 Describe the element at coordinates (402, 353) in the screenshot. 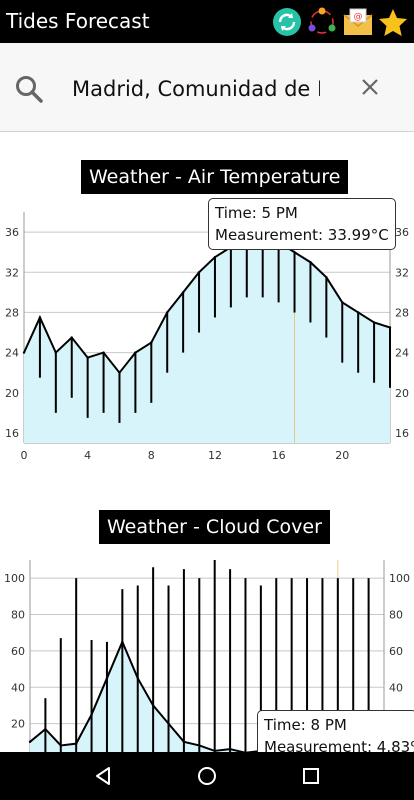

I see `y-tick-label-right: 24` at that location.